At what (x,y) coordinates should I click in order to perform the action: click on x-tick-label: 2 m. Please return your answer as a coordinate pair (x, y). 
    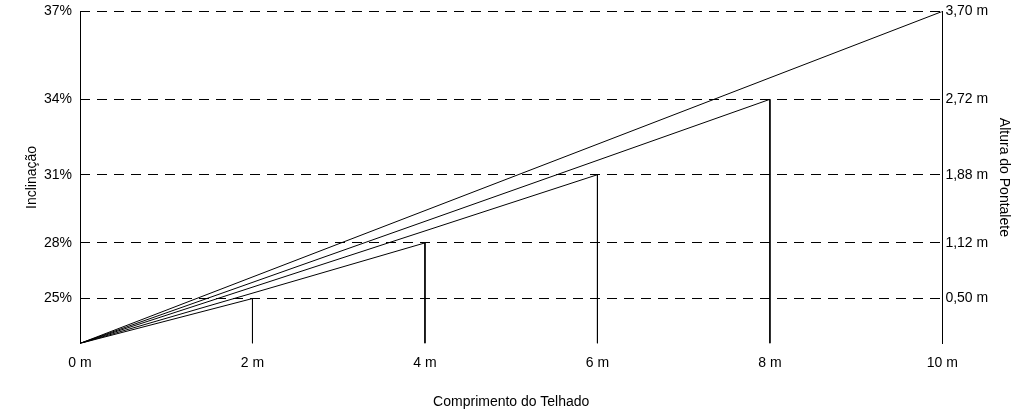
    Looking at the image, I should click on (252, 361).